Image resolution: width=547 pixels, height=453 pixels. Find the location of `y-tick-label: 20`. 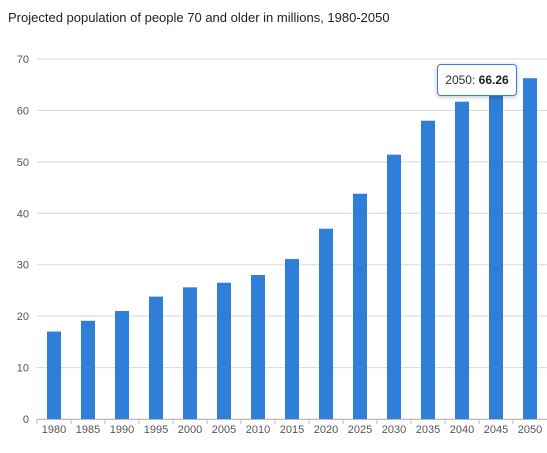

y-tick-label: 20 is located at coordinates (23, 317).